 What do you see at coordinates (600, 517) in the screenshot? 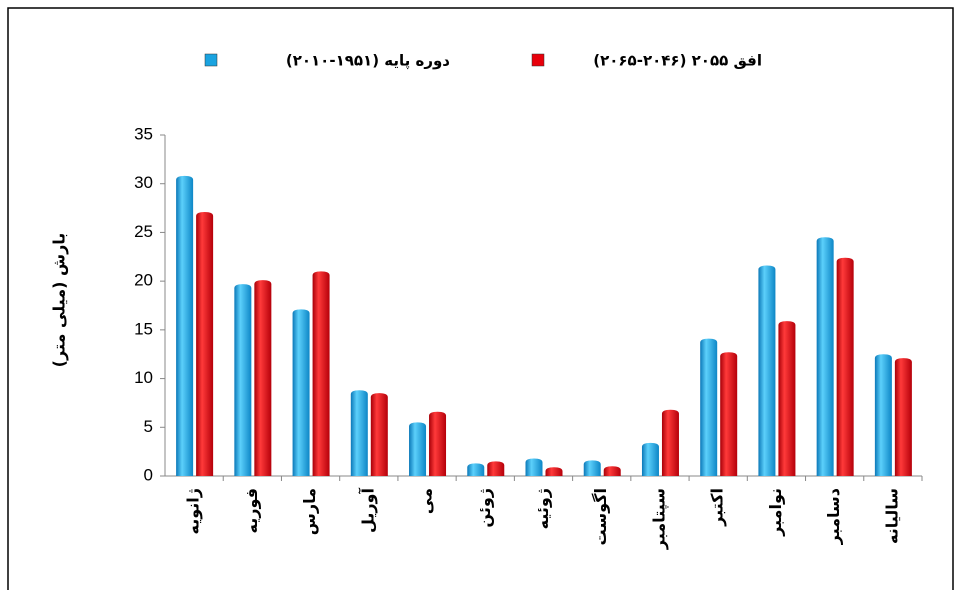
I see `x-tick-label: اگوست` at bounding box center [600, 517].